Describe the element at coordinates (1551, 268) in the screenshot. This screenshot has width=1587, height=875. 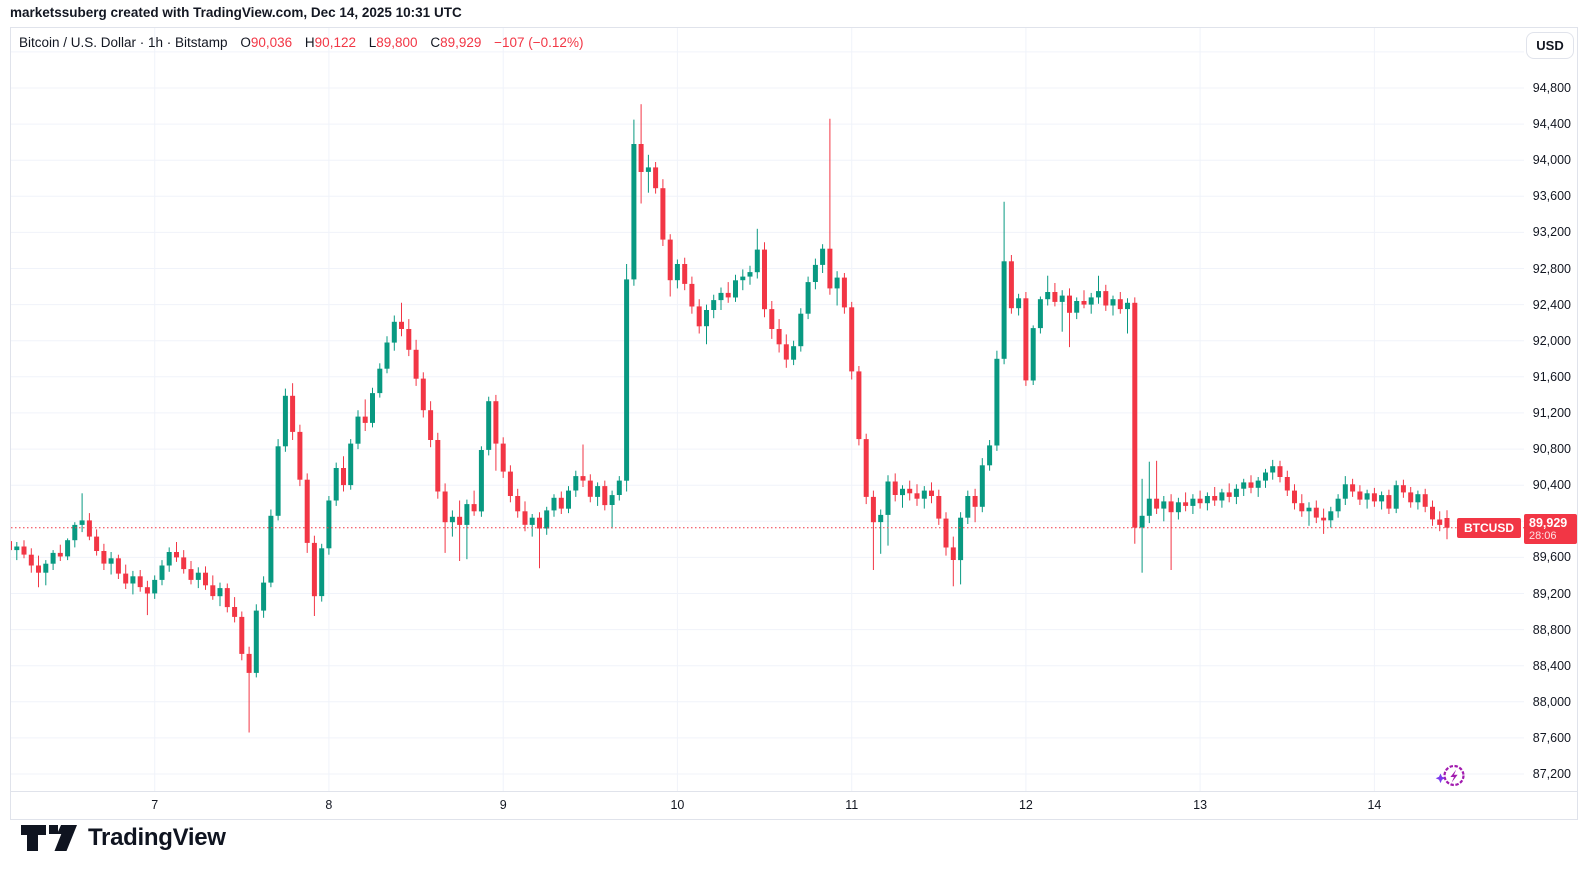
I see `price-axis-label: 92,800` at that location.